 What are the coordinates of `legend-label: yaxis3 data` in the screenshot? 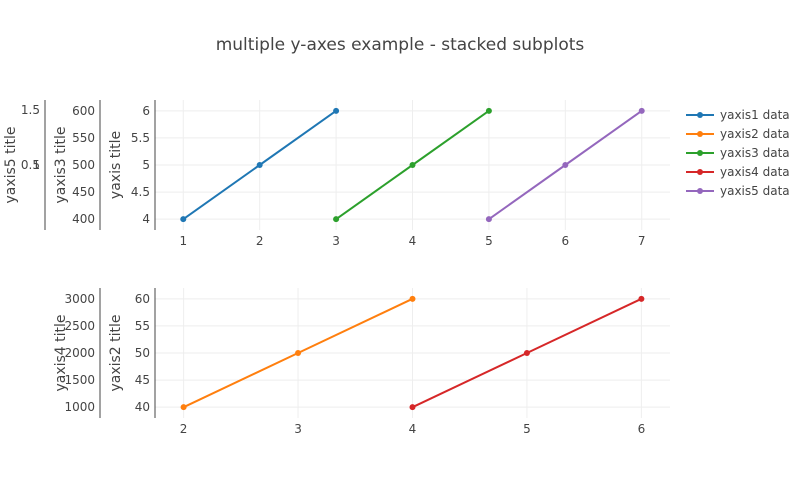 It's located at (755, 153).